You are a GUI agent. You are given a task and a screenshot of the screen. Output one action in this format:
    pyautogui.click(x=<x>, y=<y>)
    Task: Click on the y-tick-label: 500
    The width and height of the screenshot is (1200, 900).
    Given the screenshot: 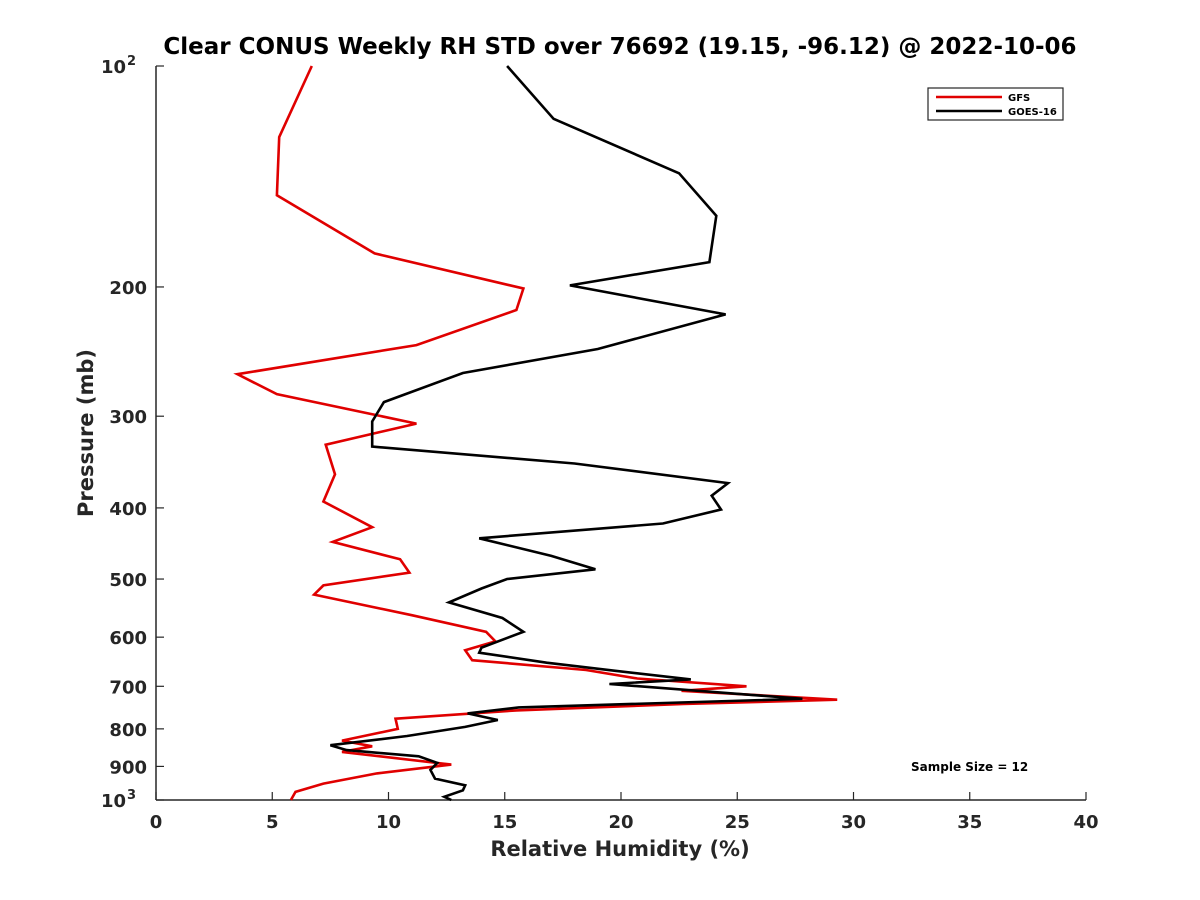 What is the action you would take?
    pyautogui.click(x=128, y=580)
    